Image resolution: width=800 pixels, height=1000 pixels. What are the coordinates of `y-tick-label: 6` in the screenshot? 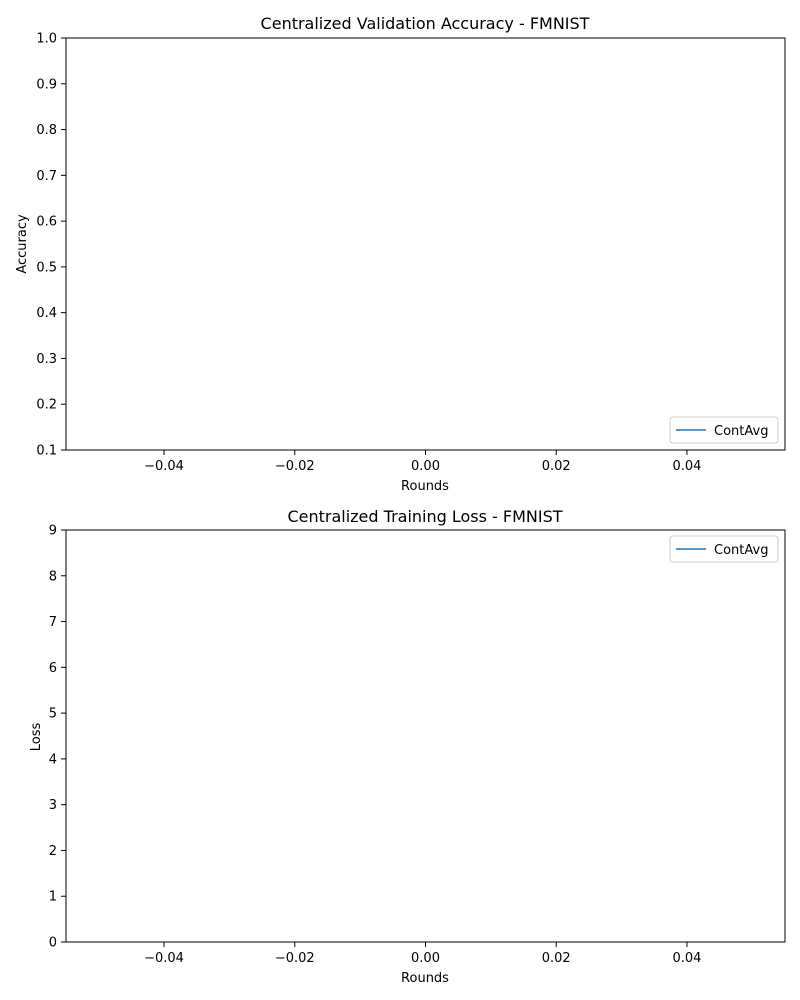 It's located at (53, 668).